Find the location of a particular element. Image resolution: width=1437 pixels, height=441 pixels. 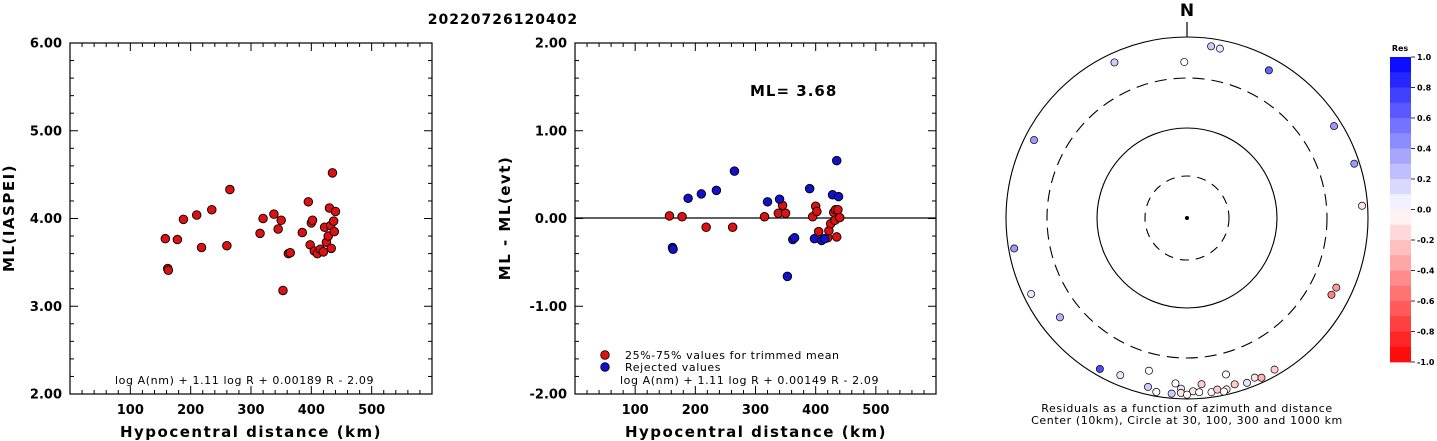

legend-text-rejected: Rejected values is located at coordinates (673, 367).